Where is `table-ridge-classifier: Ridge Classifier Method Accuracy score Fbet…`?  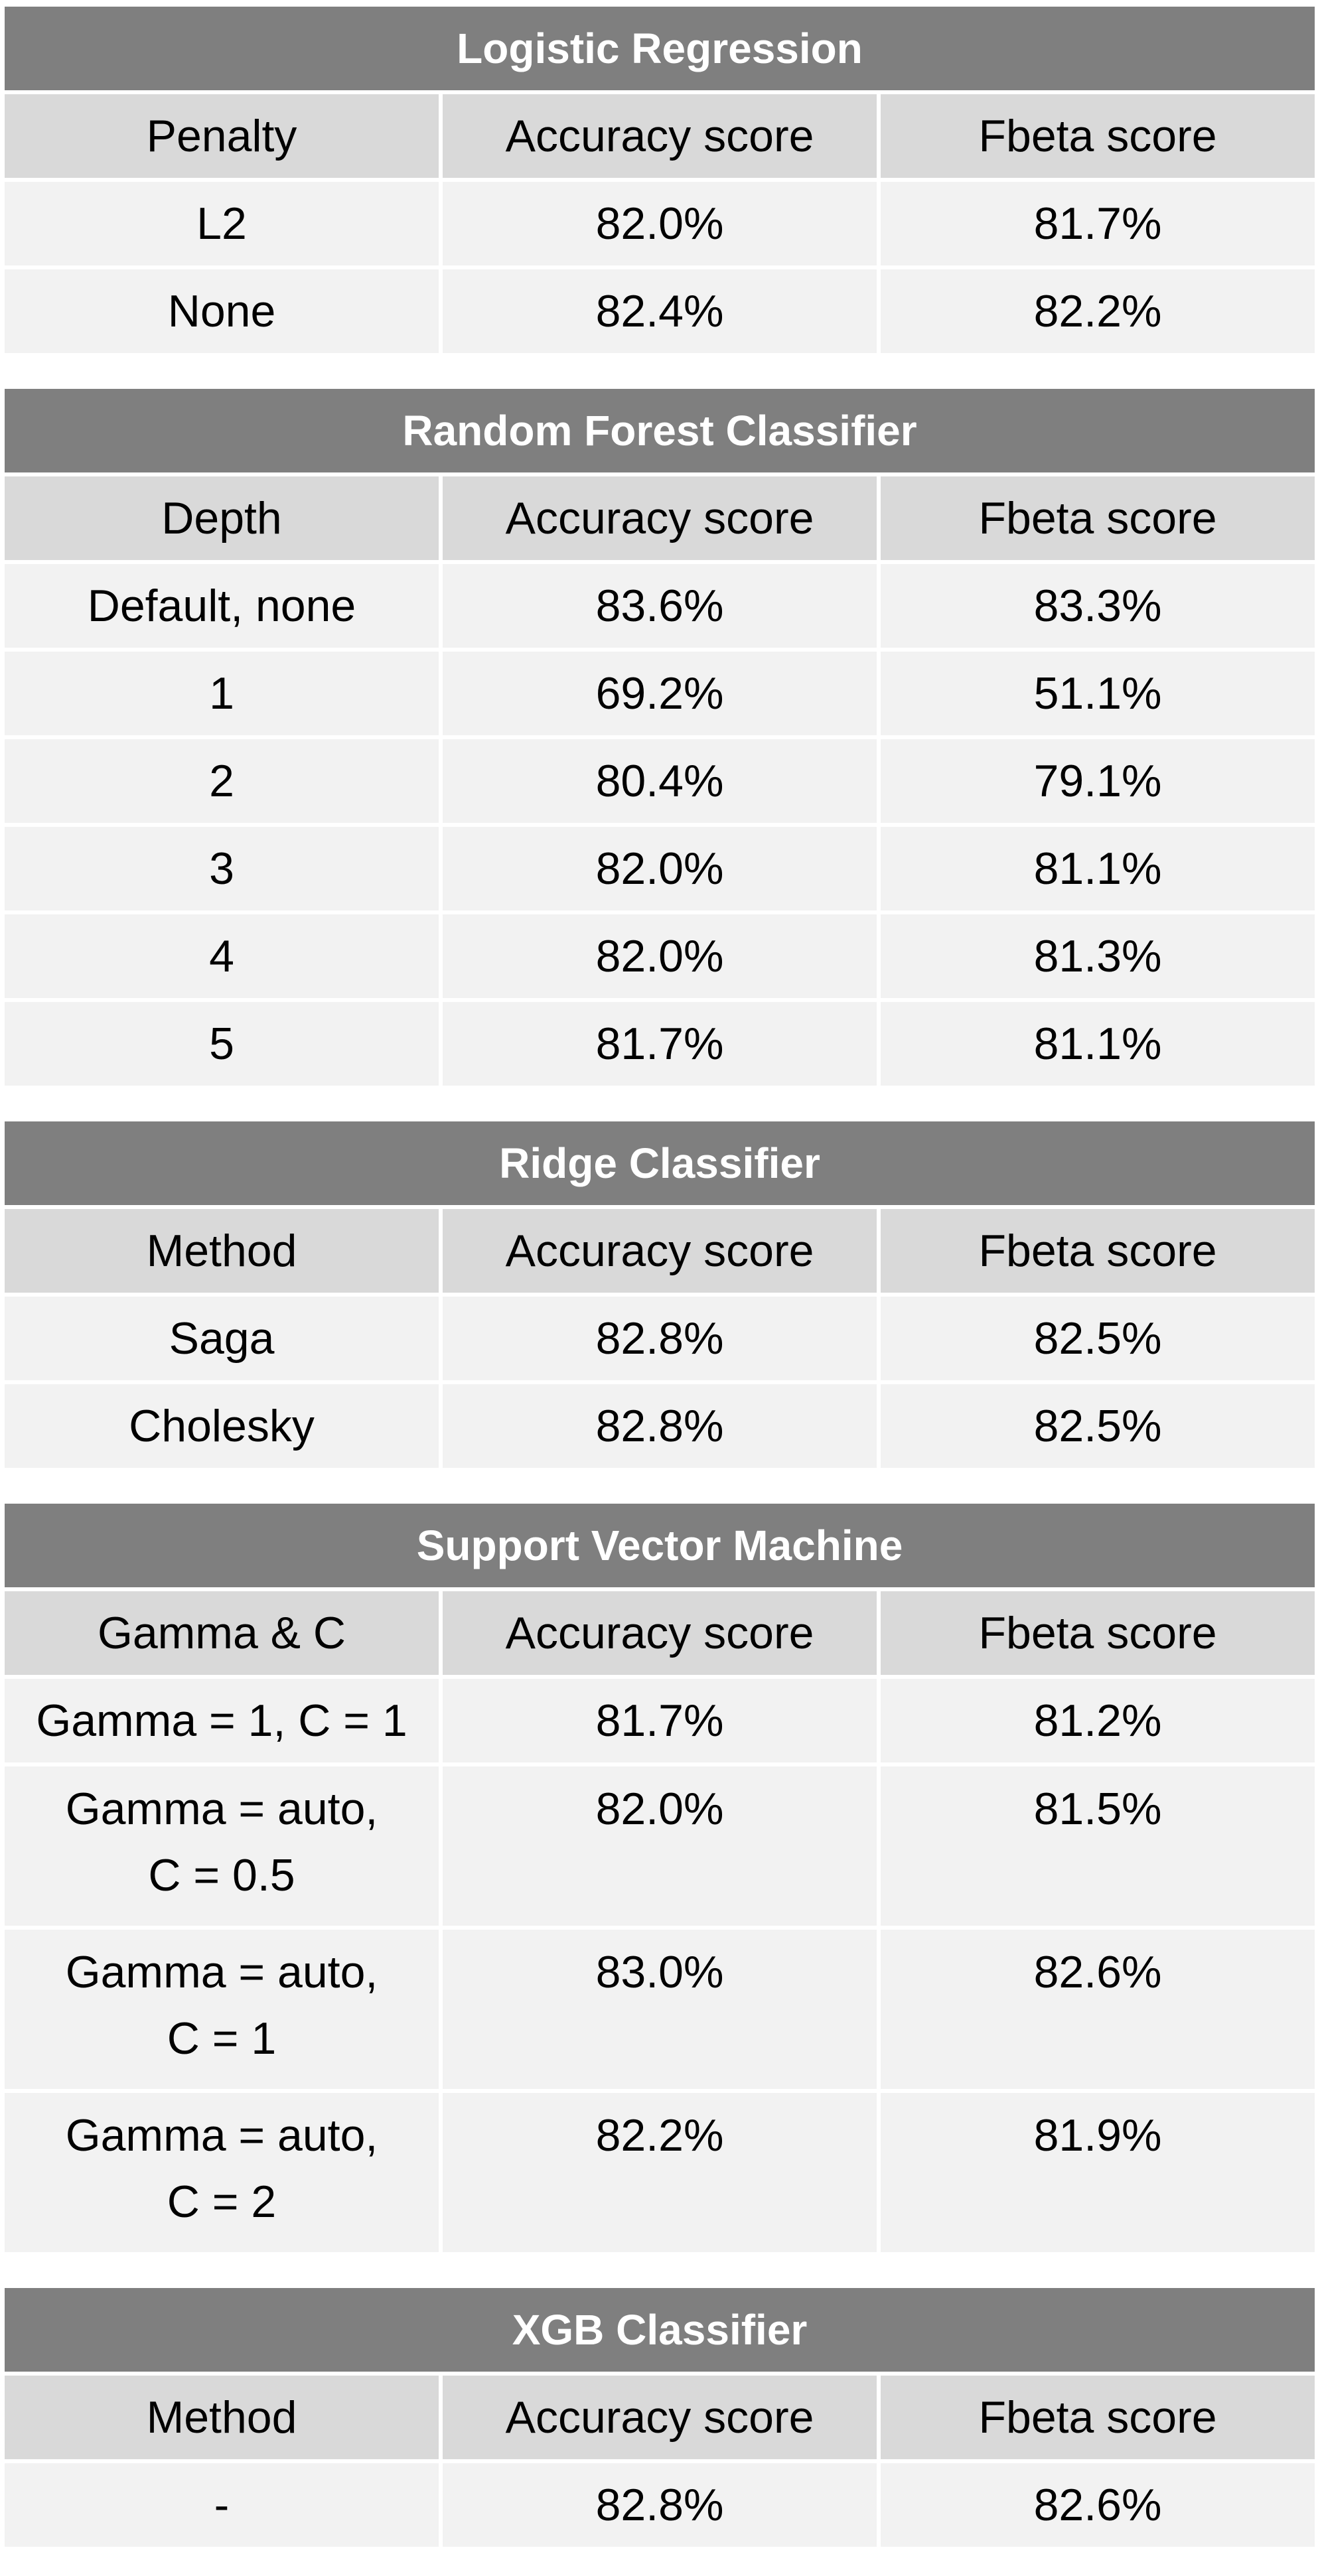 table-ridge-classifier: Ridge Classifier Method Accuracy score Fbet… is located at coordinates (660, 1295).